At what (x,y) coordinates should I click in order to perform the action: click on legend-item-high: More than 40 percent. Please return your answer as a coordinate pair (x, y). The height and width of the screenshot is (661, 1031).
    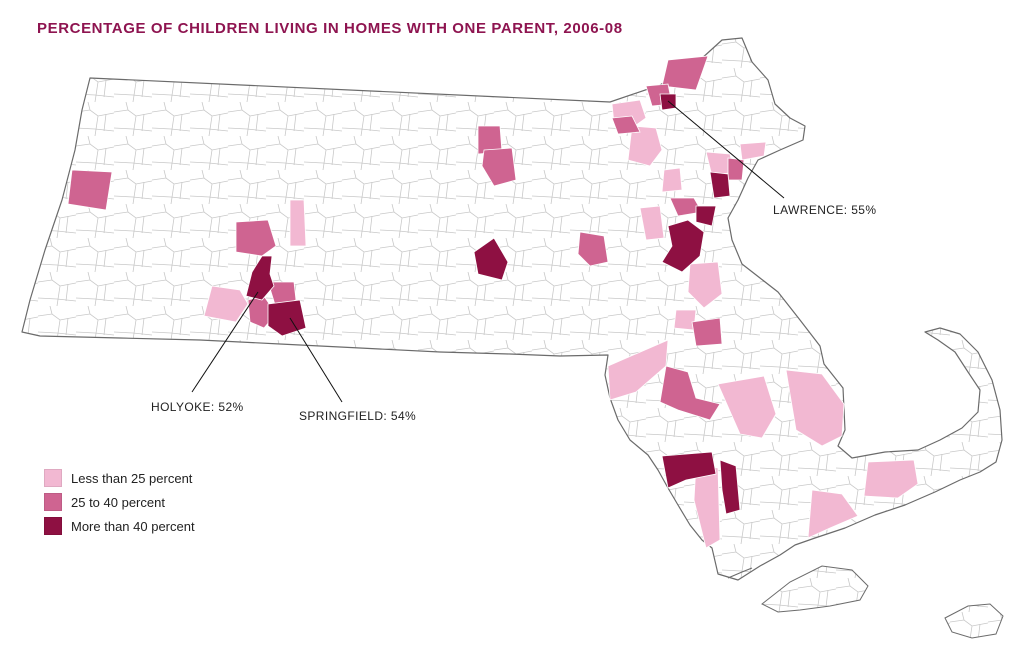
    Looking at the image, I should click on (119, 526).